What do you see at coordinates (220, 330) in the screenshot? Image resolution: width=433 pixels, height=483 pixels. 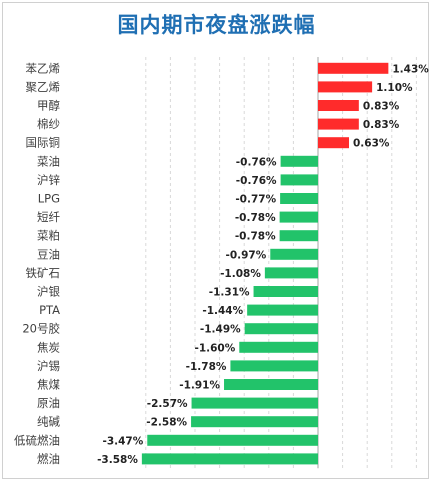 I see `data-label: -1.49%` at bounding box center [220, 330].